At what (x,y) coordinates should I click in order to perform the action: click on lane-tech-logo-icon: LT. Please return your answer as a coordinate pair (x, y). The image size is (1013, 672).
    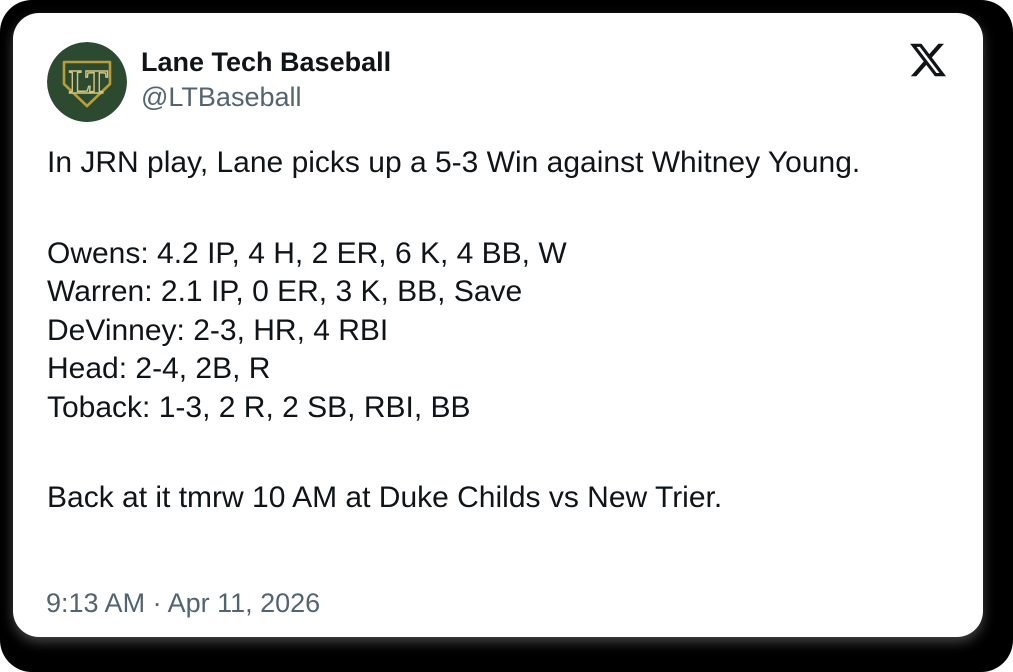
    Looking at the image, I should click on (87, 82).